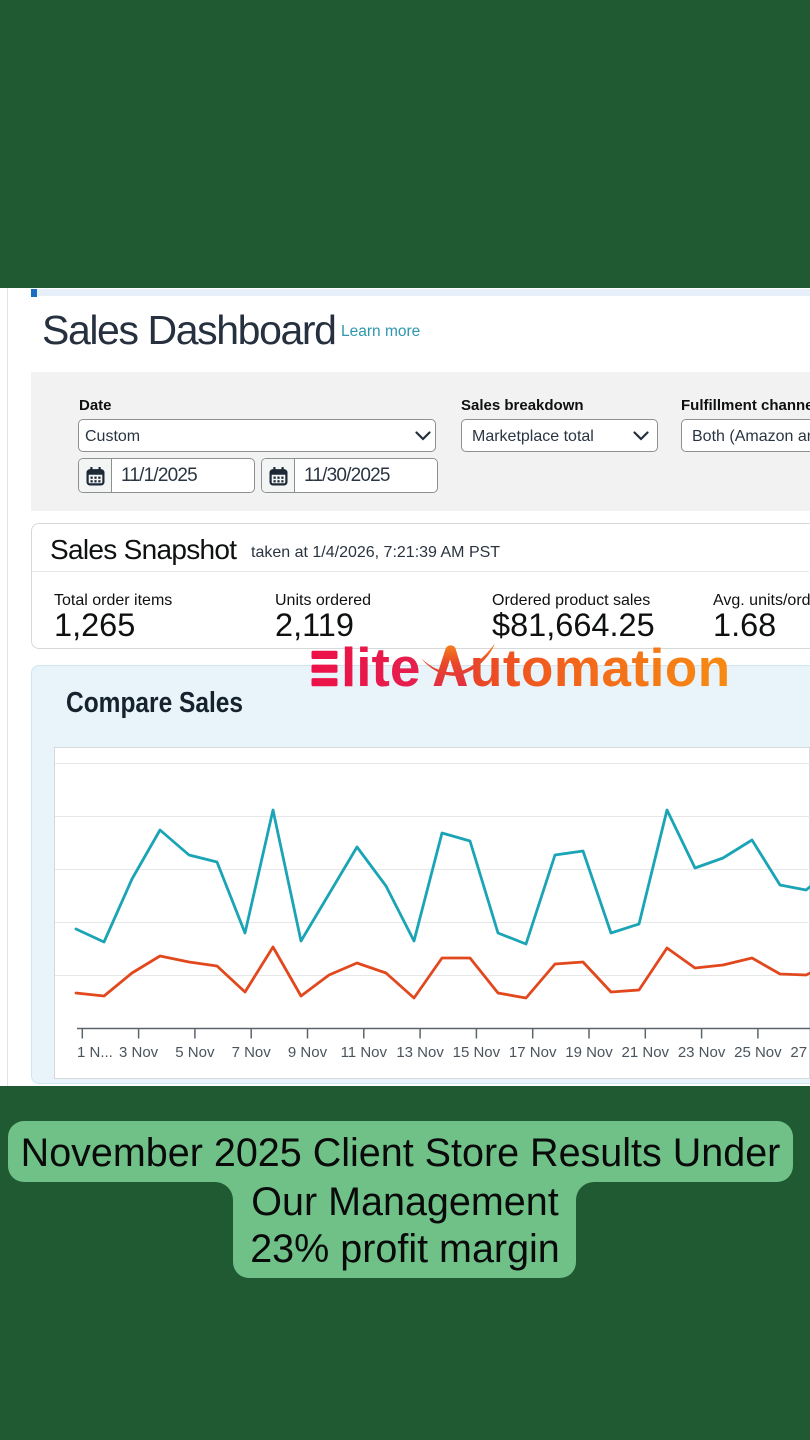 The image size is (810, 1440). What do you see at coordinates (758, 1052) in the screenshot?
I see `svg-text: 25 Nov` at bounding box center [758, 1052].